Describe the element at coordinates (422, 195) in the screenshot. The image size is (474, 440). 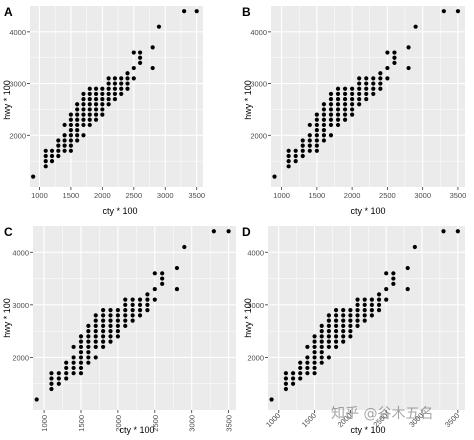
I see `x-tick-label: 3000` at that location.